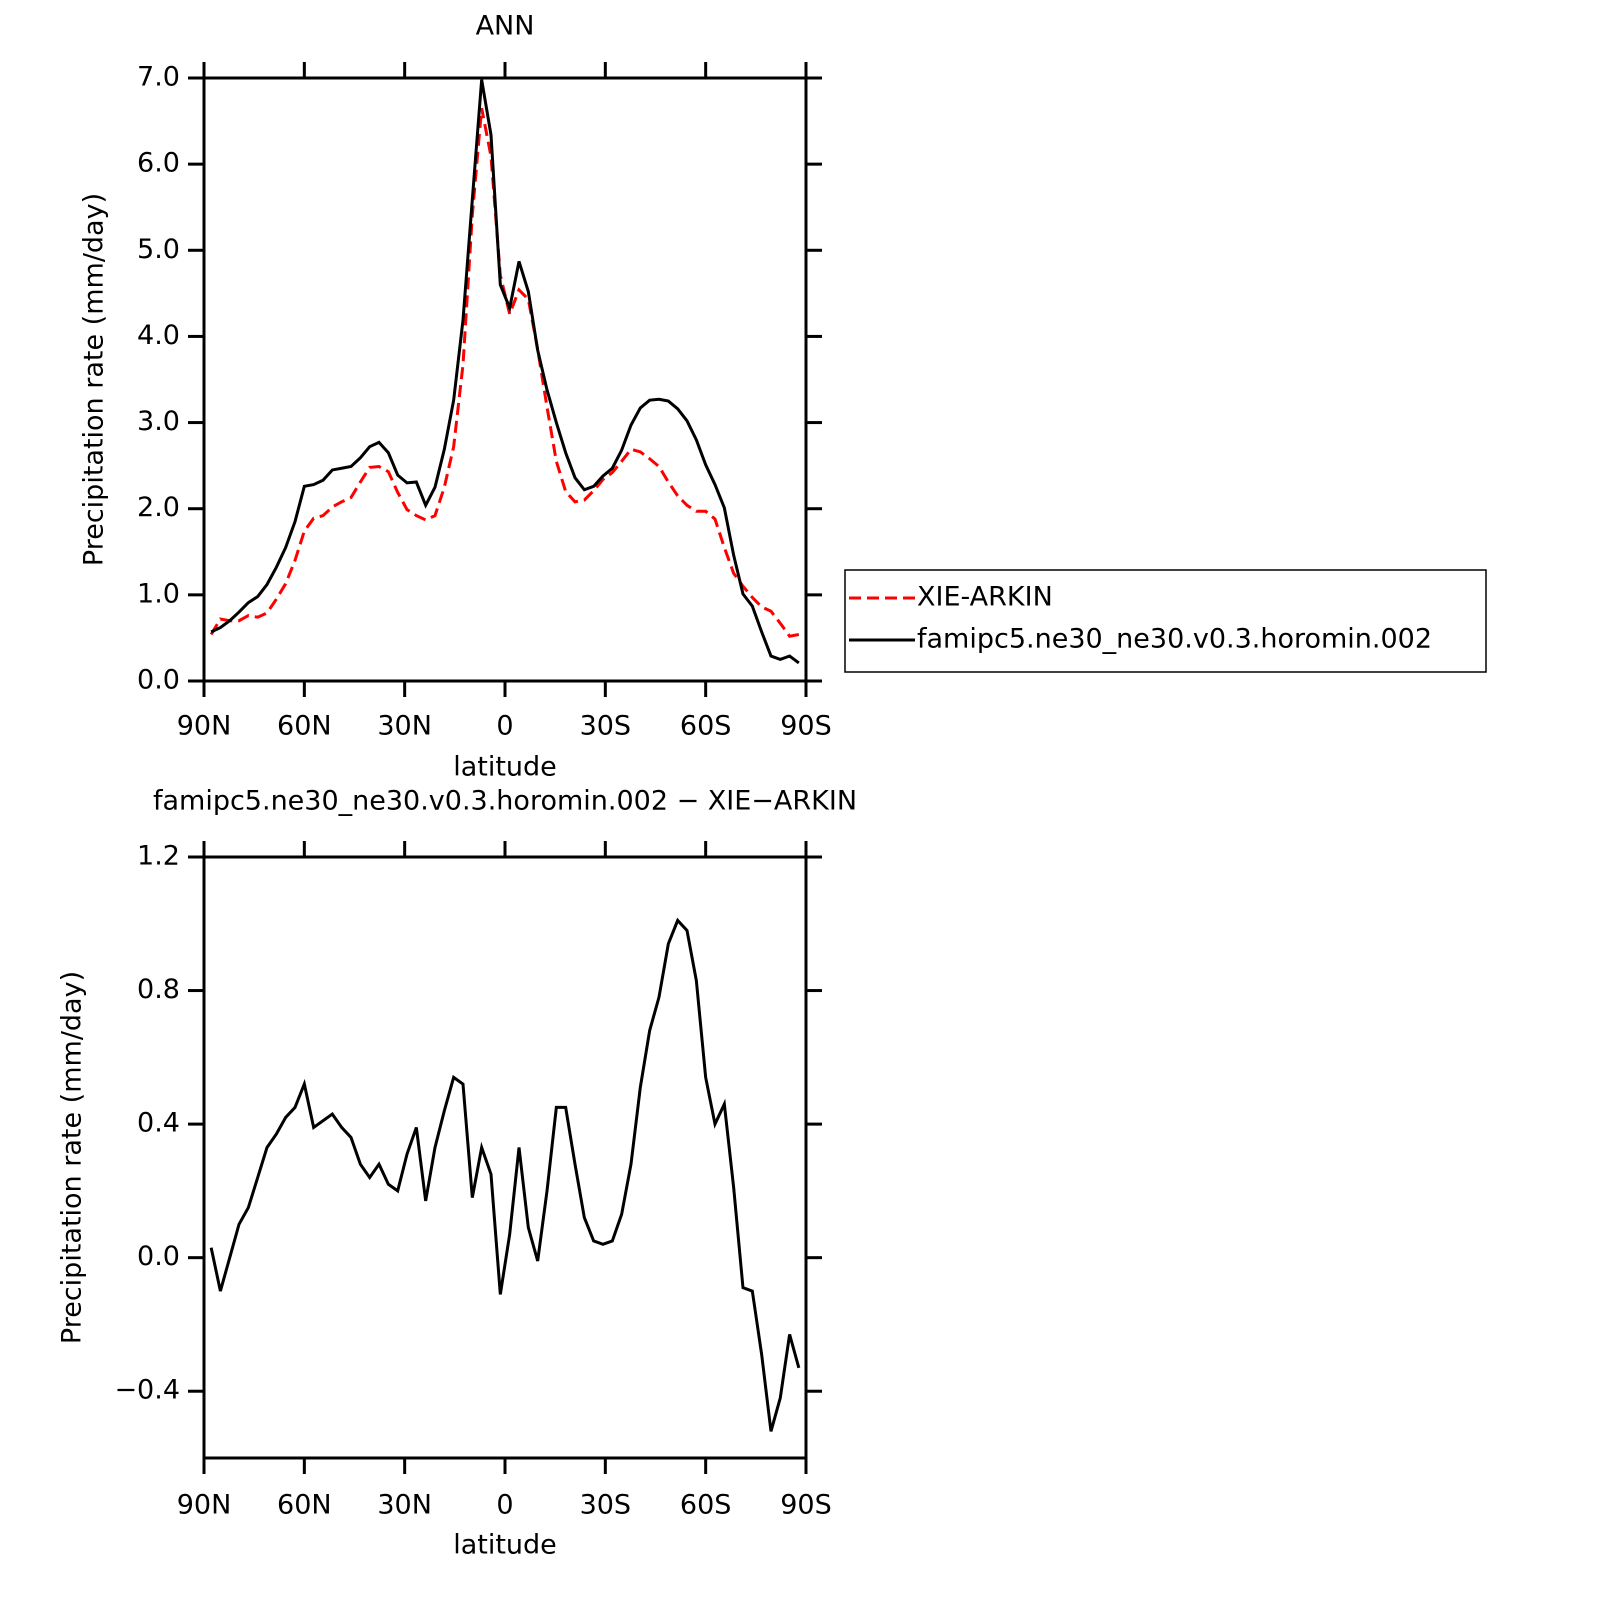  What do you see at coordinates (158, 593) in the screenshot?
I see `y-tick-label: 1.0` at bounding box center [158, 593].